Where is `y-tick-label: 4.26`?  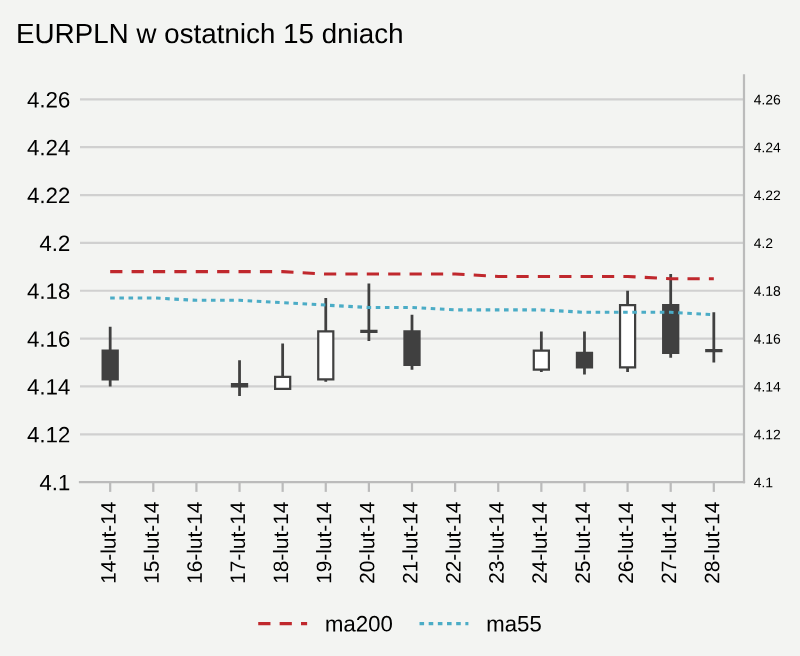 y-tick-label: 4.26 is located at coordinates (48, 99).